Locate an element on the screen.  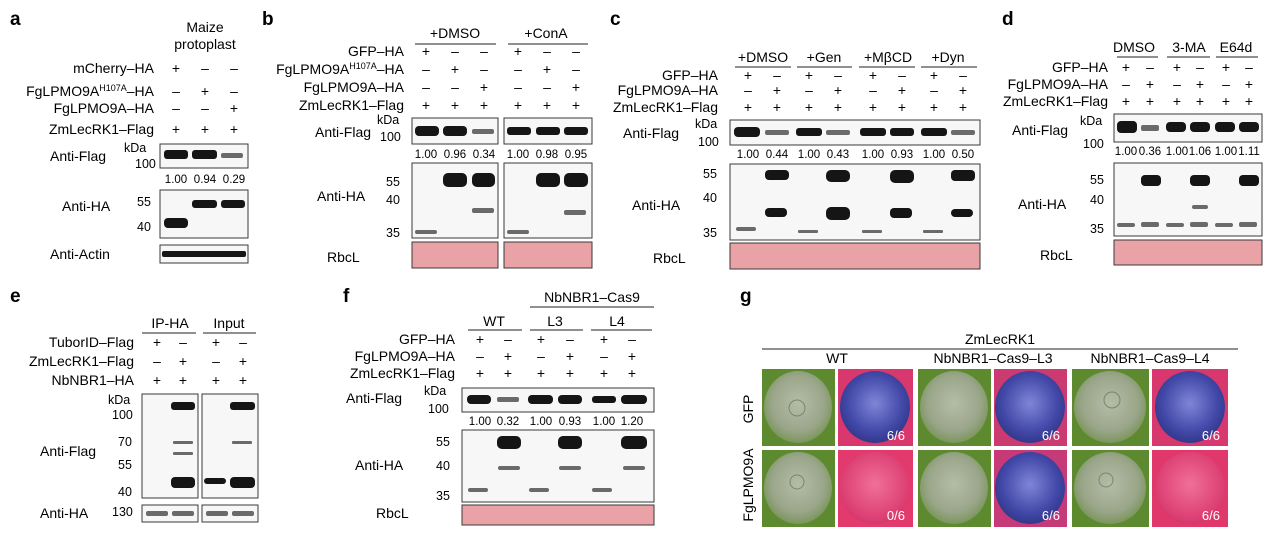
quant-value: 0.36 is located at coordinates (1150, 152).